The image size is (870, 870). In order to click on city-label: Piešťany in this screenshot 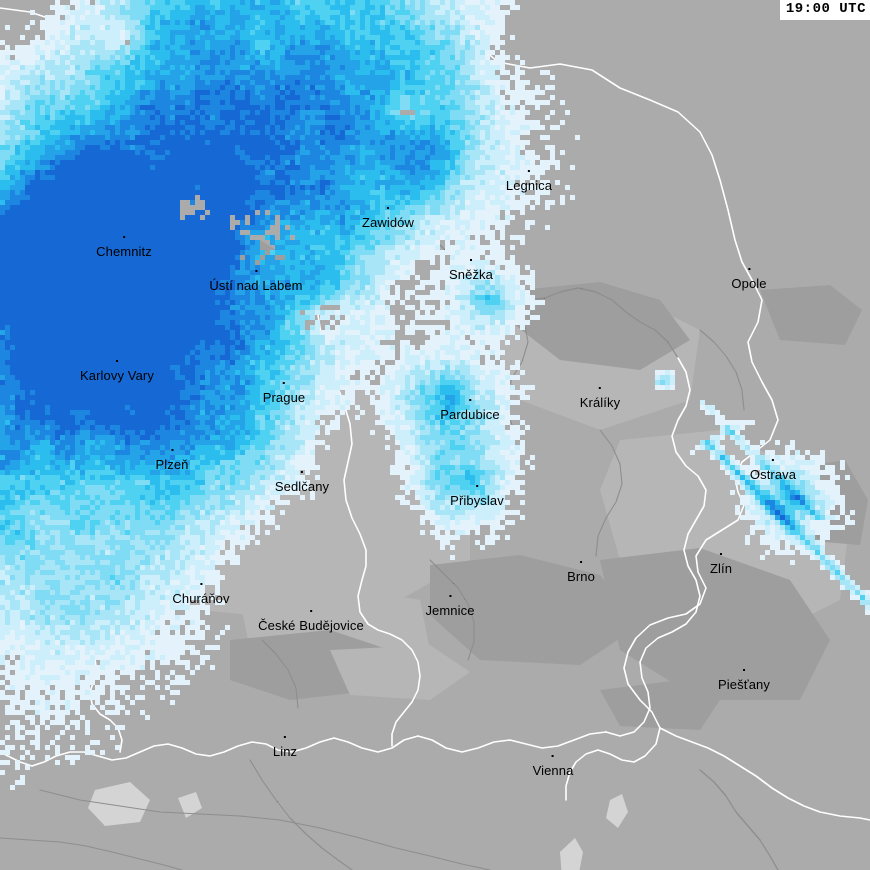, I will do `click(744, 680)`.